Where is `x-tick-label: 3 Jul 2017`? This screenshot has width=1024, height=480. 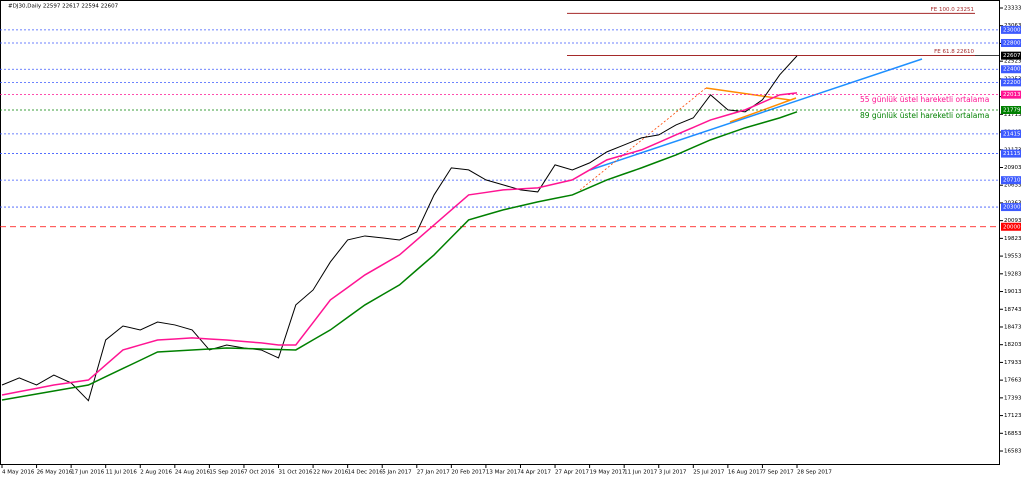
x-tick-label: 3 Jul 2017 is located at coordinates (673, 473).